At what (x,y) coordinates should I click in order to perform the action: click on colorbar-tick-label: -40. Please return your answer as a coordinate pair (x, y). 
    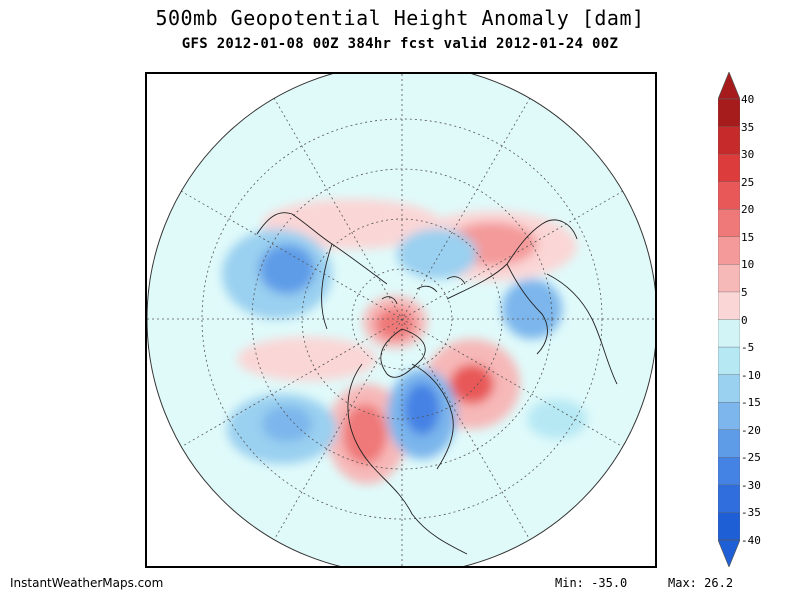
    Looking at the image, I should click on (751, 540).